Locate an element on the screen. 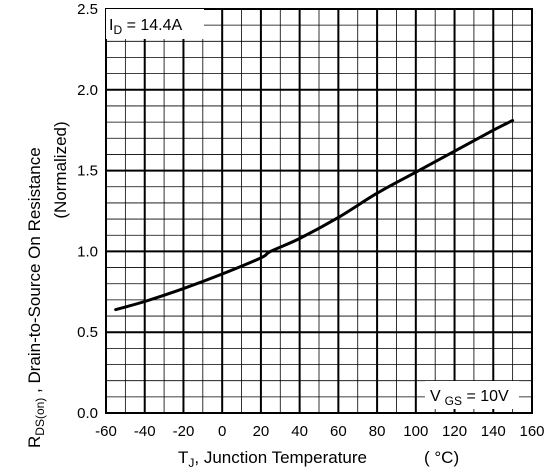  vgs-annotation: V GS = 10V is located at coordinates (469, 398).